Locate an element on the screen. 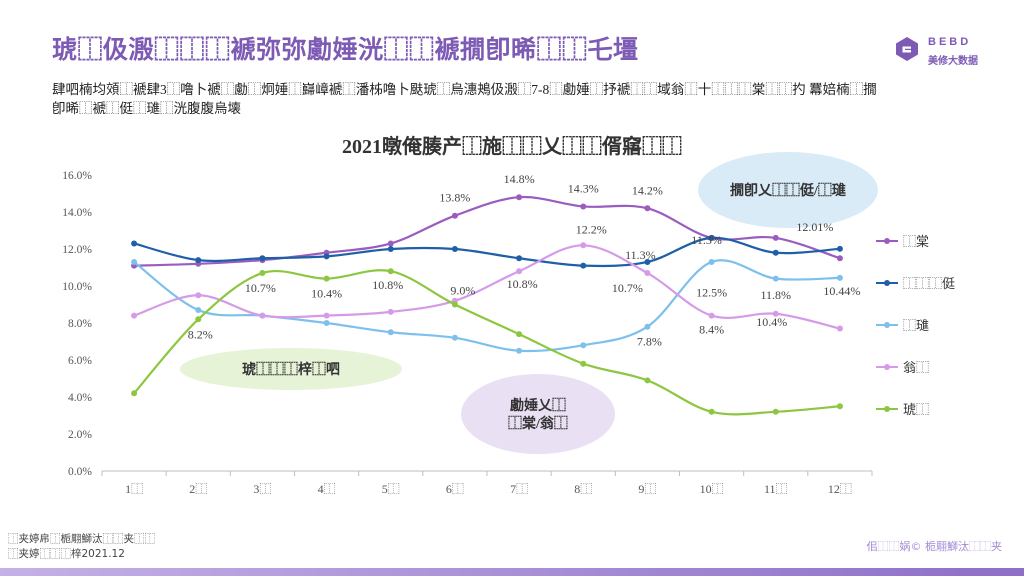  y-tick-label: 16.0% is located at coordinates (77, 176).